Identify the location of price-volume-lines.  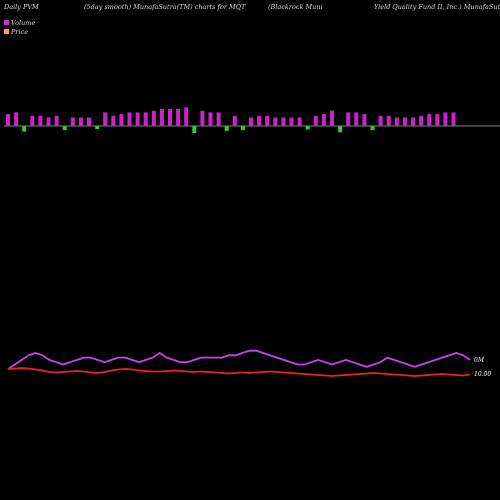
(239, 363).